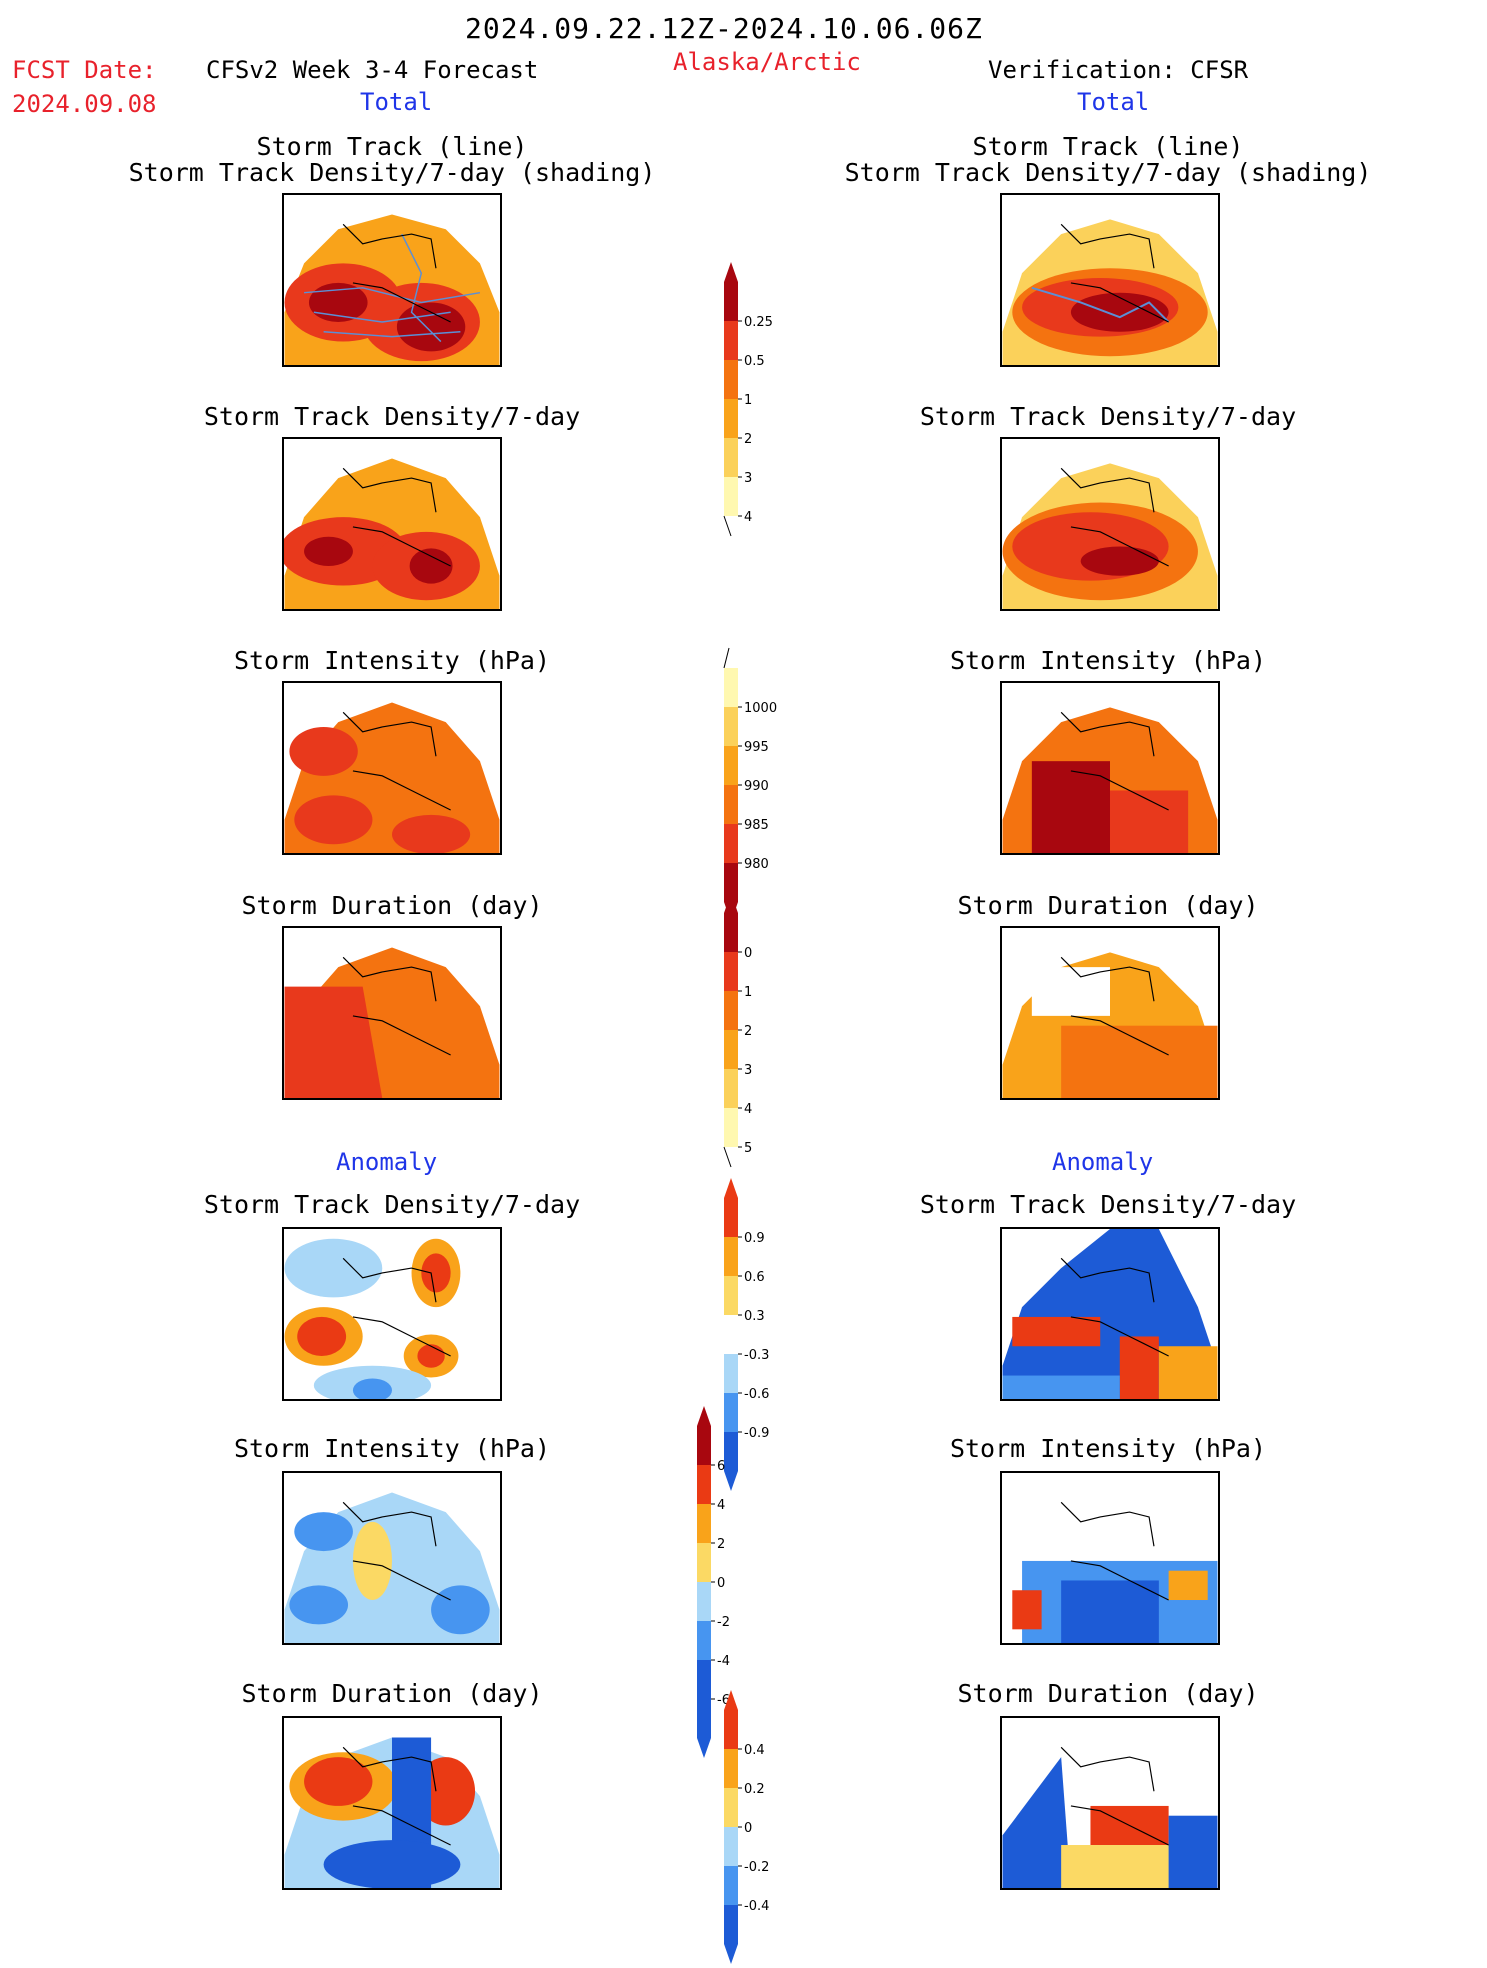  I want to click on right-intensity-title: Storm Intensity (hPa), so click(1108, 660).